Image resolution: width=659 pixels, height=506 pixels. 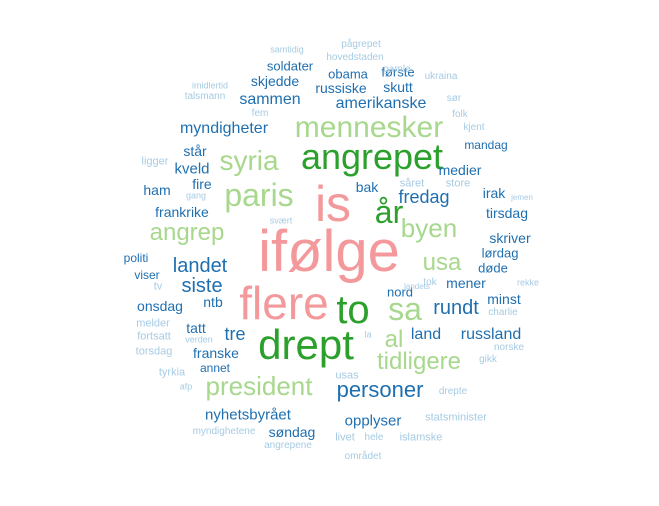 What do you see at coordinates (216, 353) in the screenshot?
I see `cloud-word-franske: franske` at bounding box center [216, 353].